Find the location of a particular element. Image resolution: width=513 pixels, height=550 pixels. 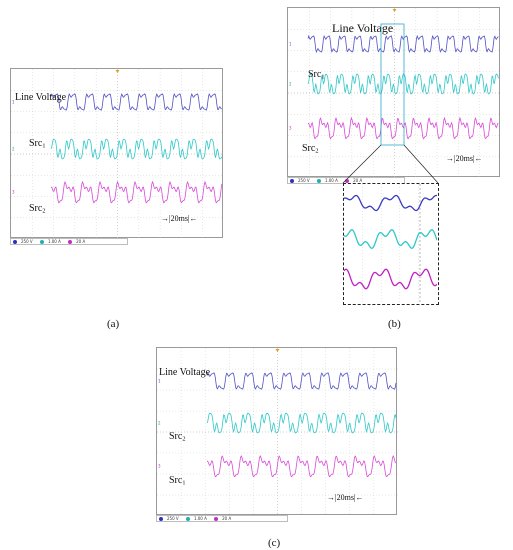

src1-label-b: Src1 is located at coordinates (316, 75).